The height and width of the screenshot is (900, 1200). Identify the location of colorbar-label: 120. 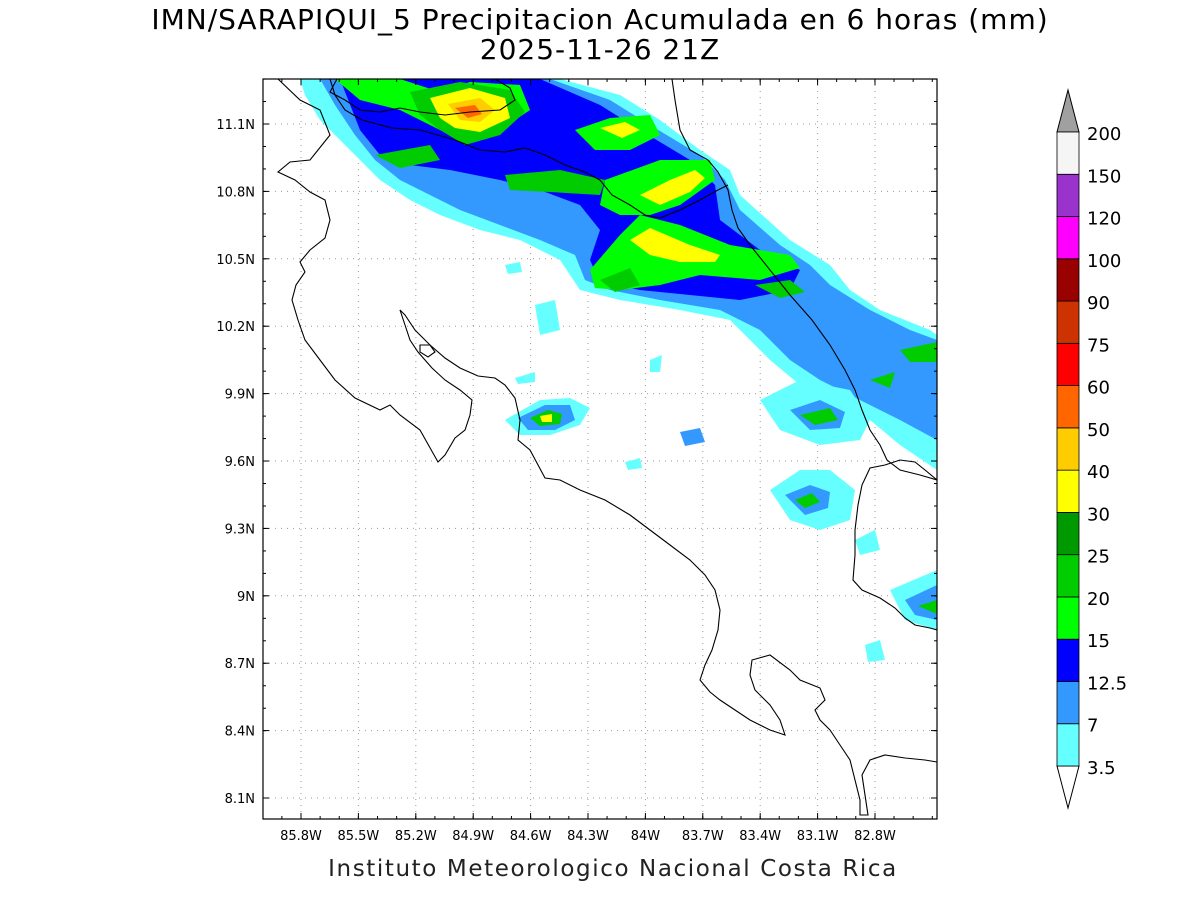
(1104, 219).